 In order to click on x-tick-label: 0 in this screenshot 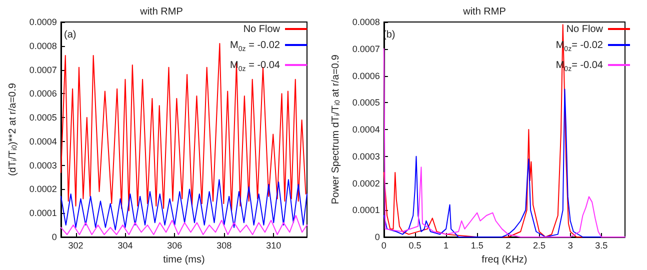, I will do `click(383, 245)`.